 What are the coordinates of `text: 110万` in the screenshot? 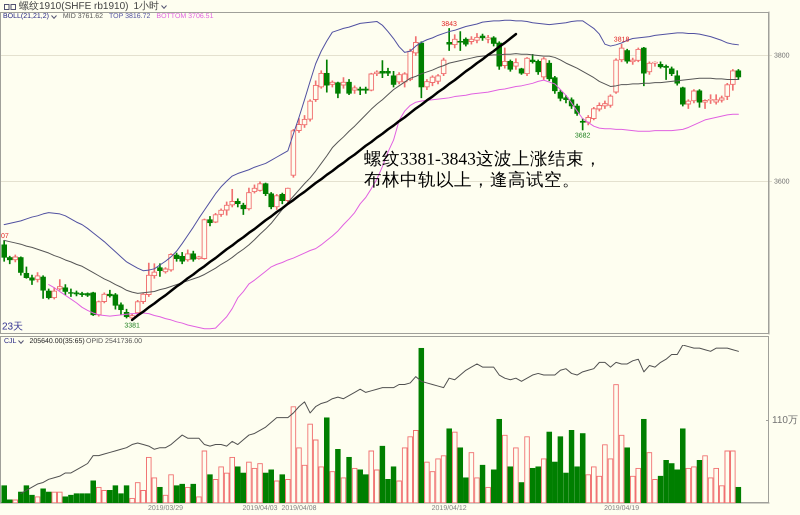 It's located at (785, 420).